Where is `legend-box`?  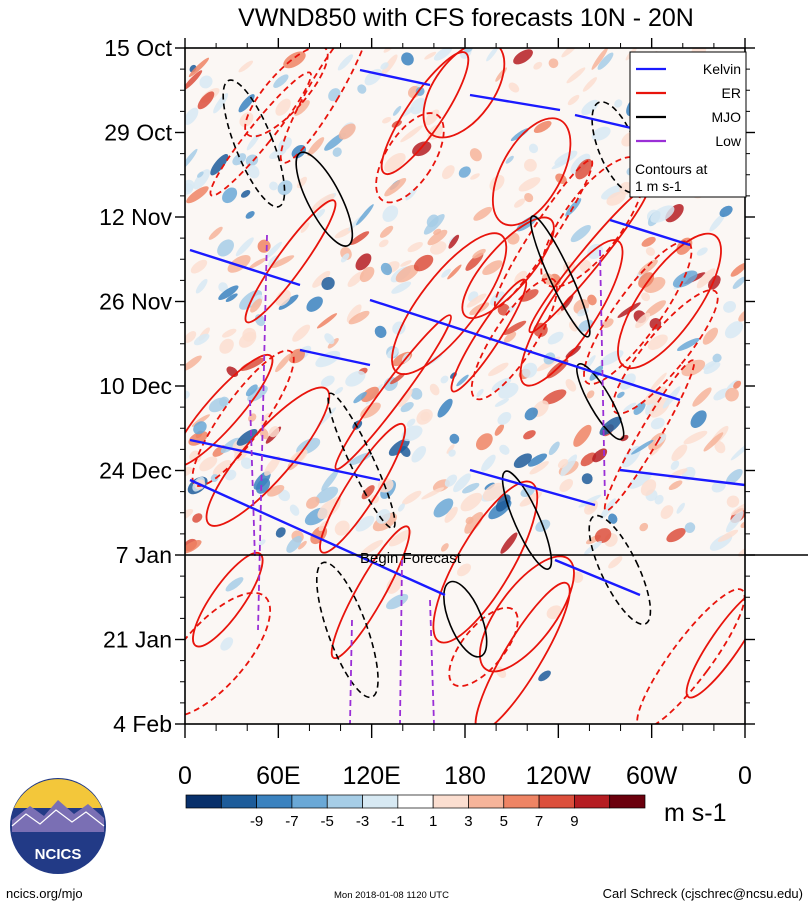
legend-box is located at coordinates (688, 124).